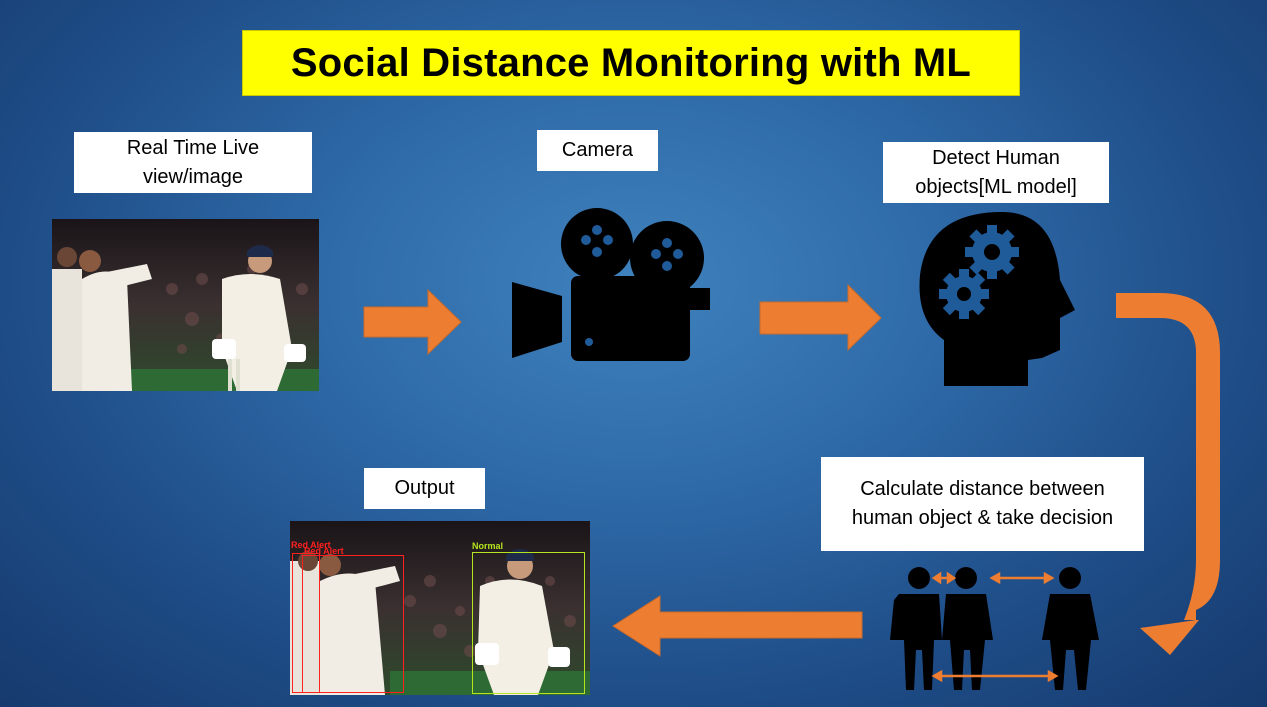  I want to click on people-distance-icon, so click(994, 628).